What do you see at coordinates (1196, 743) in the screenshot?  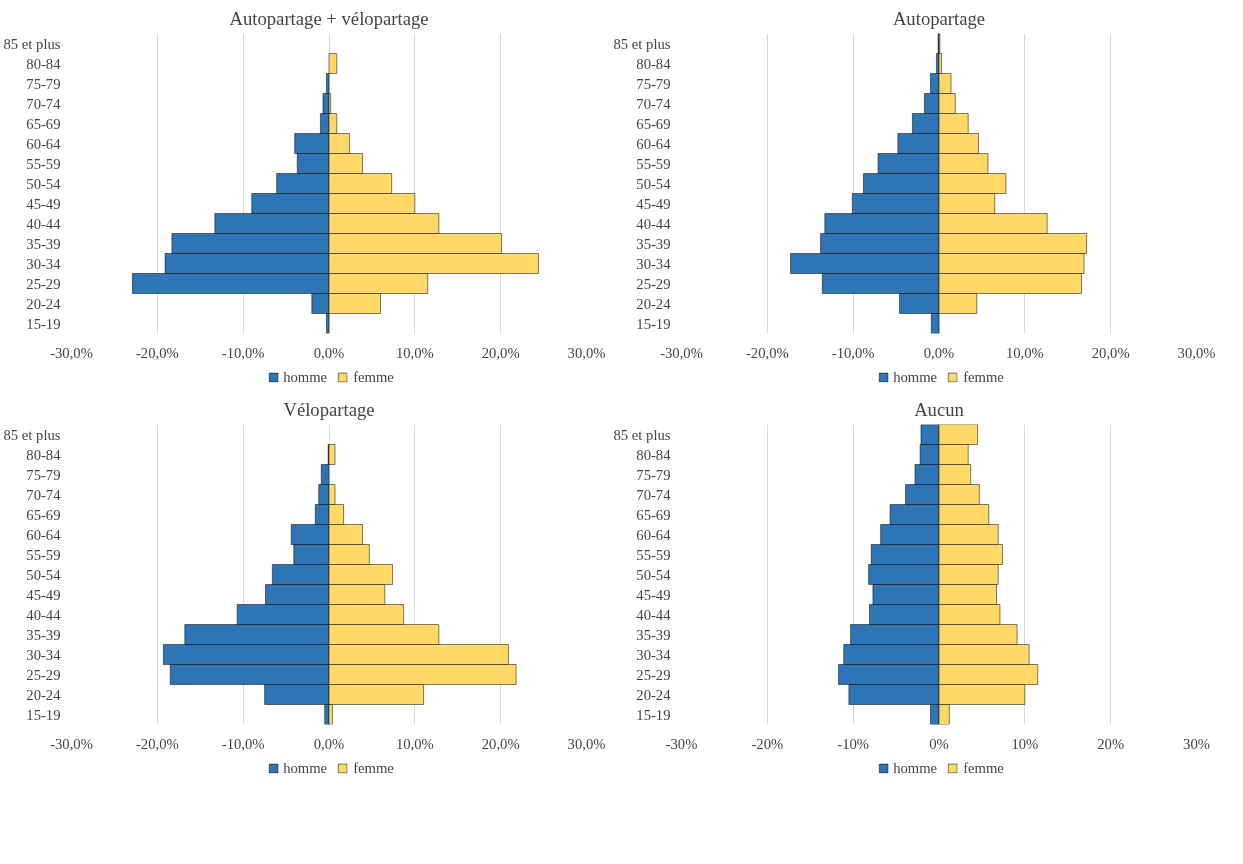 I see `x-tick-label: 30%` at bounding box center [1196, 743].